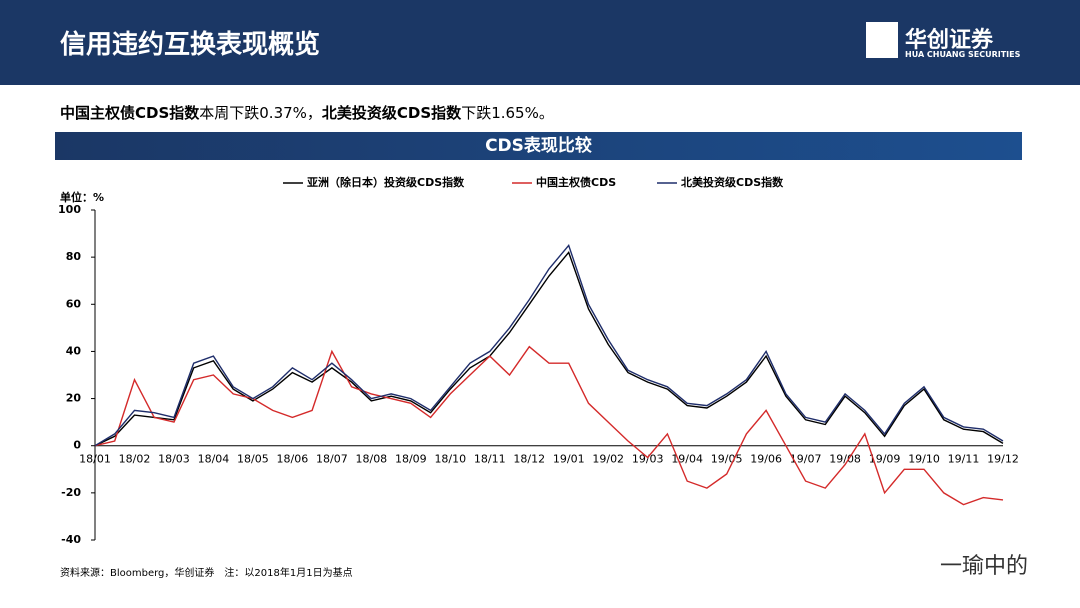 The image size is (1080, 608). Describe the element at coordinates (190, 45) in the screenshot. I see `header-title: 信用违约互换表现概览` at that location.